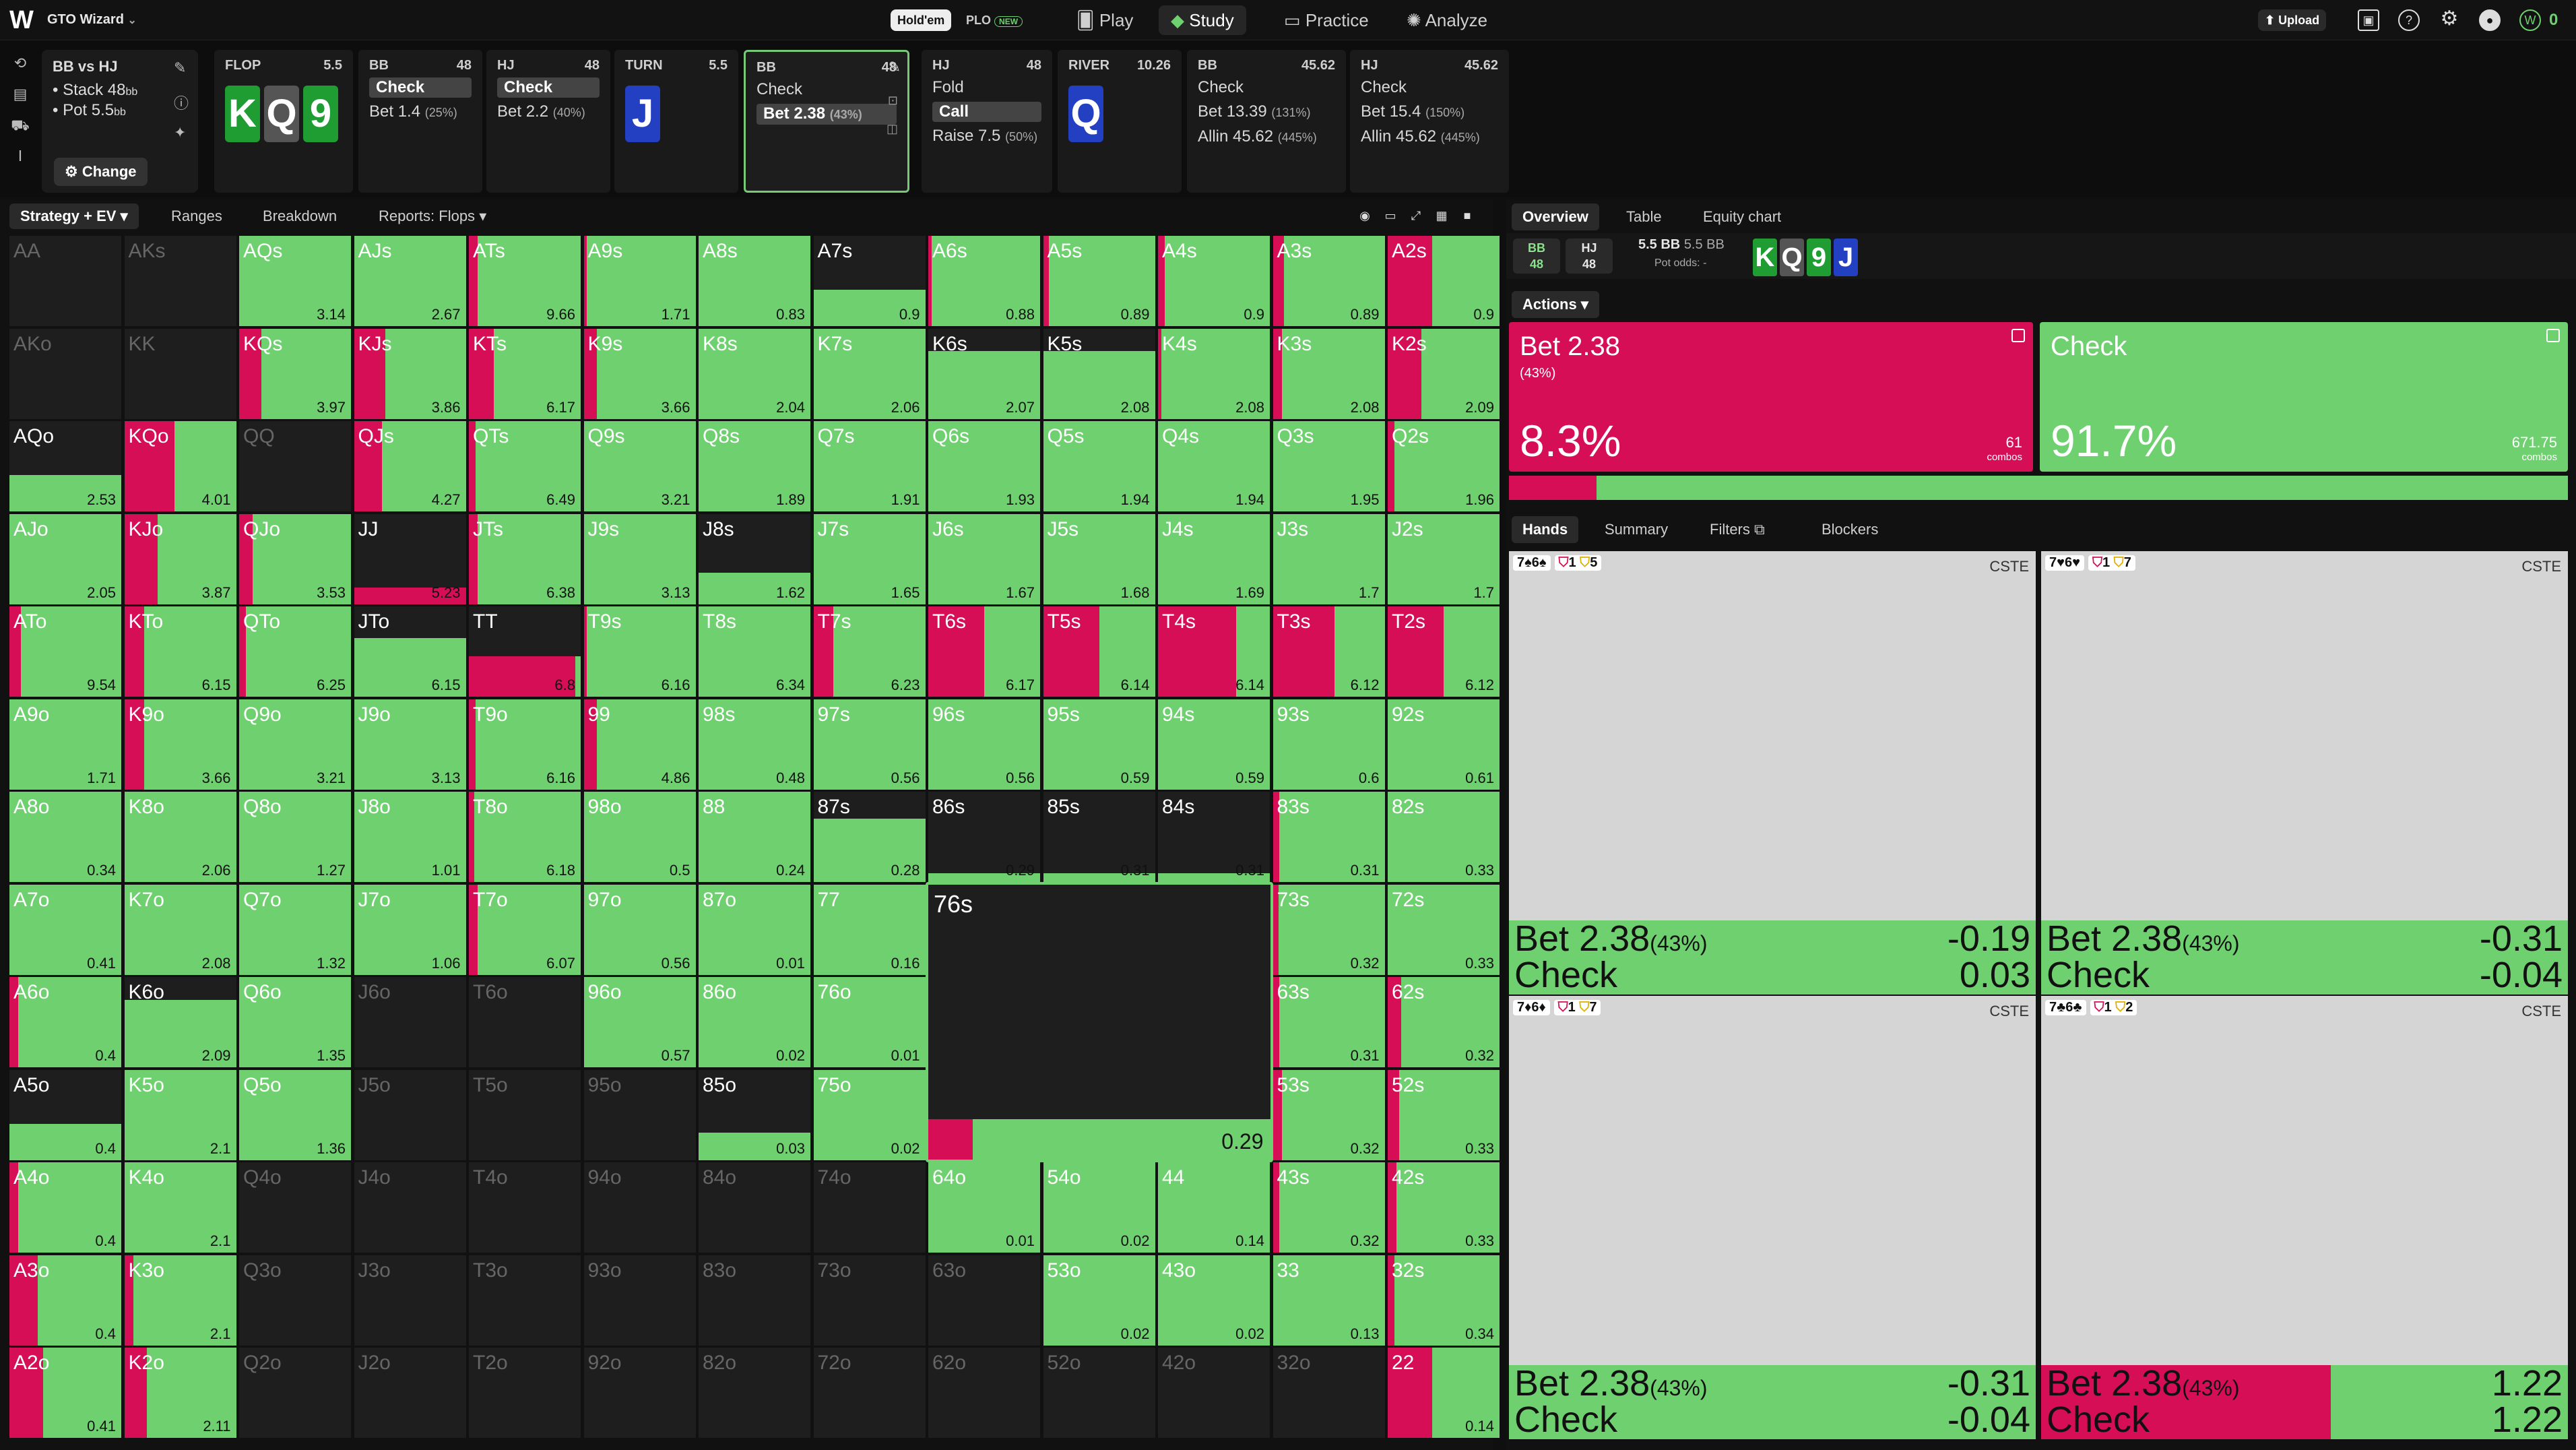 The image size is (2576, 1450). I want to click on hand-cell: A3s 0.89, so click(1329, 281).